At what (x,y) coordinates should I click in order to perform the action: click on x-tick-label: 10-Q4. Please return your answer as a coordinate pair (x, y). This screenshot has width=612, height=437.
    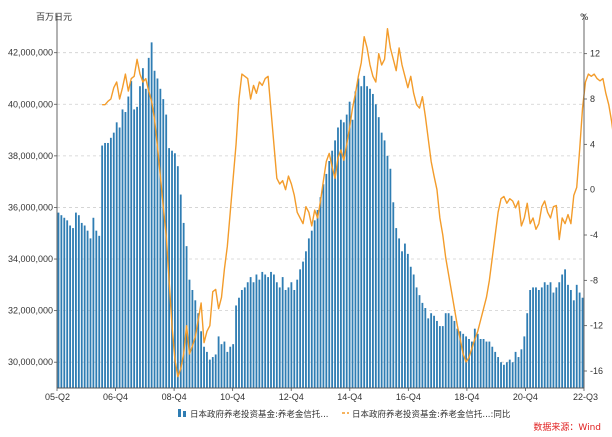
    Looking at the image, I should click on (232, 397).